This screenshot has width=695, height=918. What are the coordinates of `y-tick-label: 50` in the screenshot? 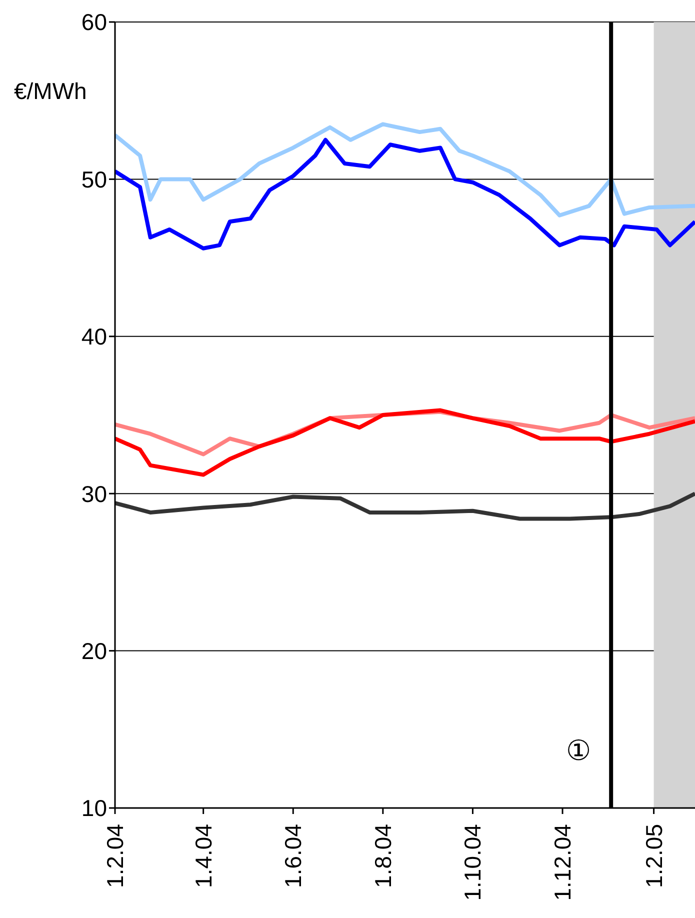 It's located at (94, 179).